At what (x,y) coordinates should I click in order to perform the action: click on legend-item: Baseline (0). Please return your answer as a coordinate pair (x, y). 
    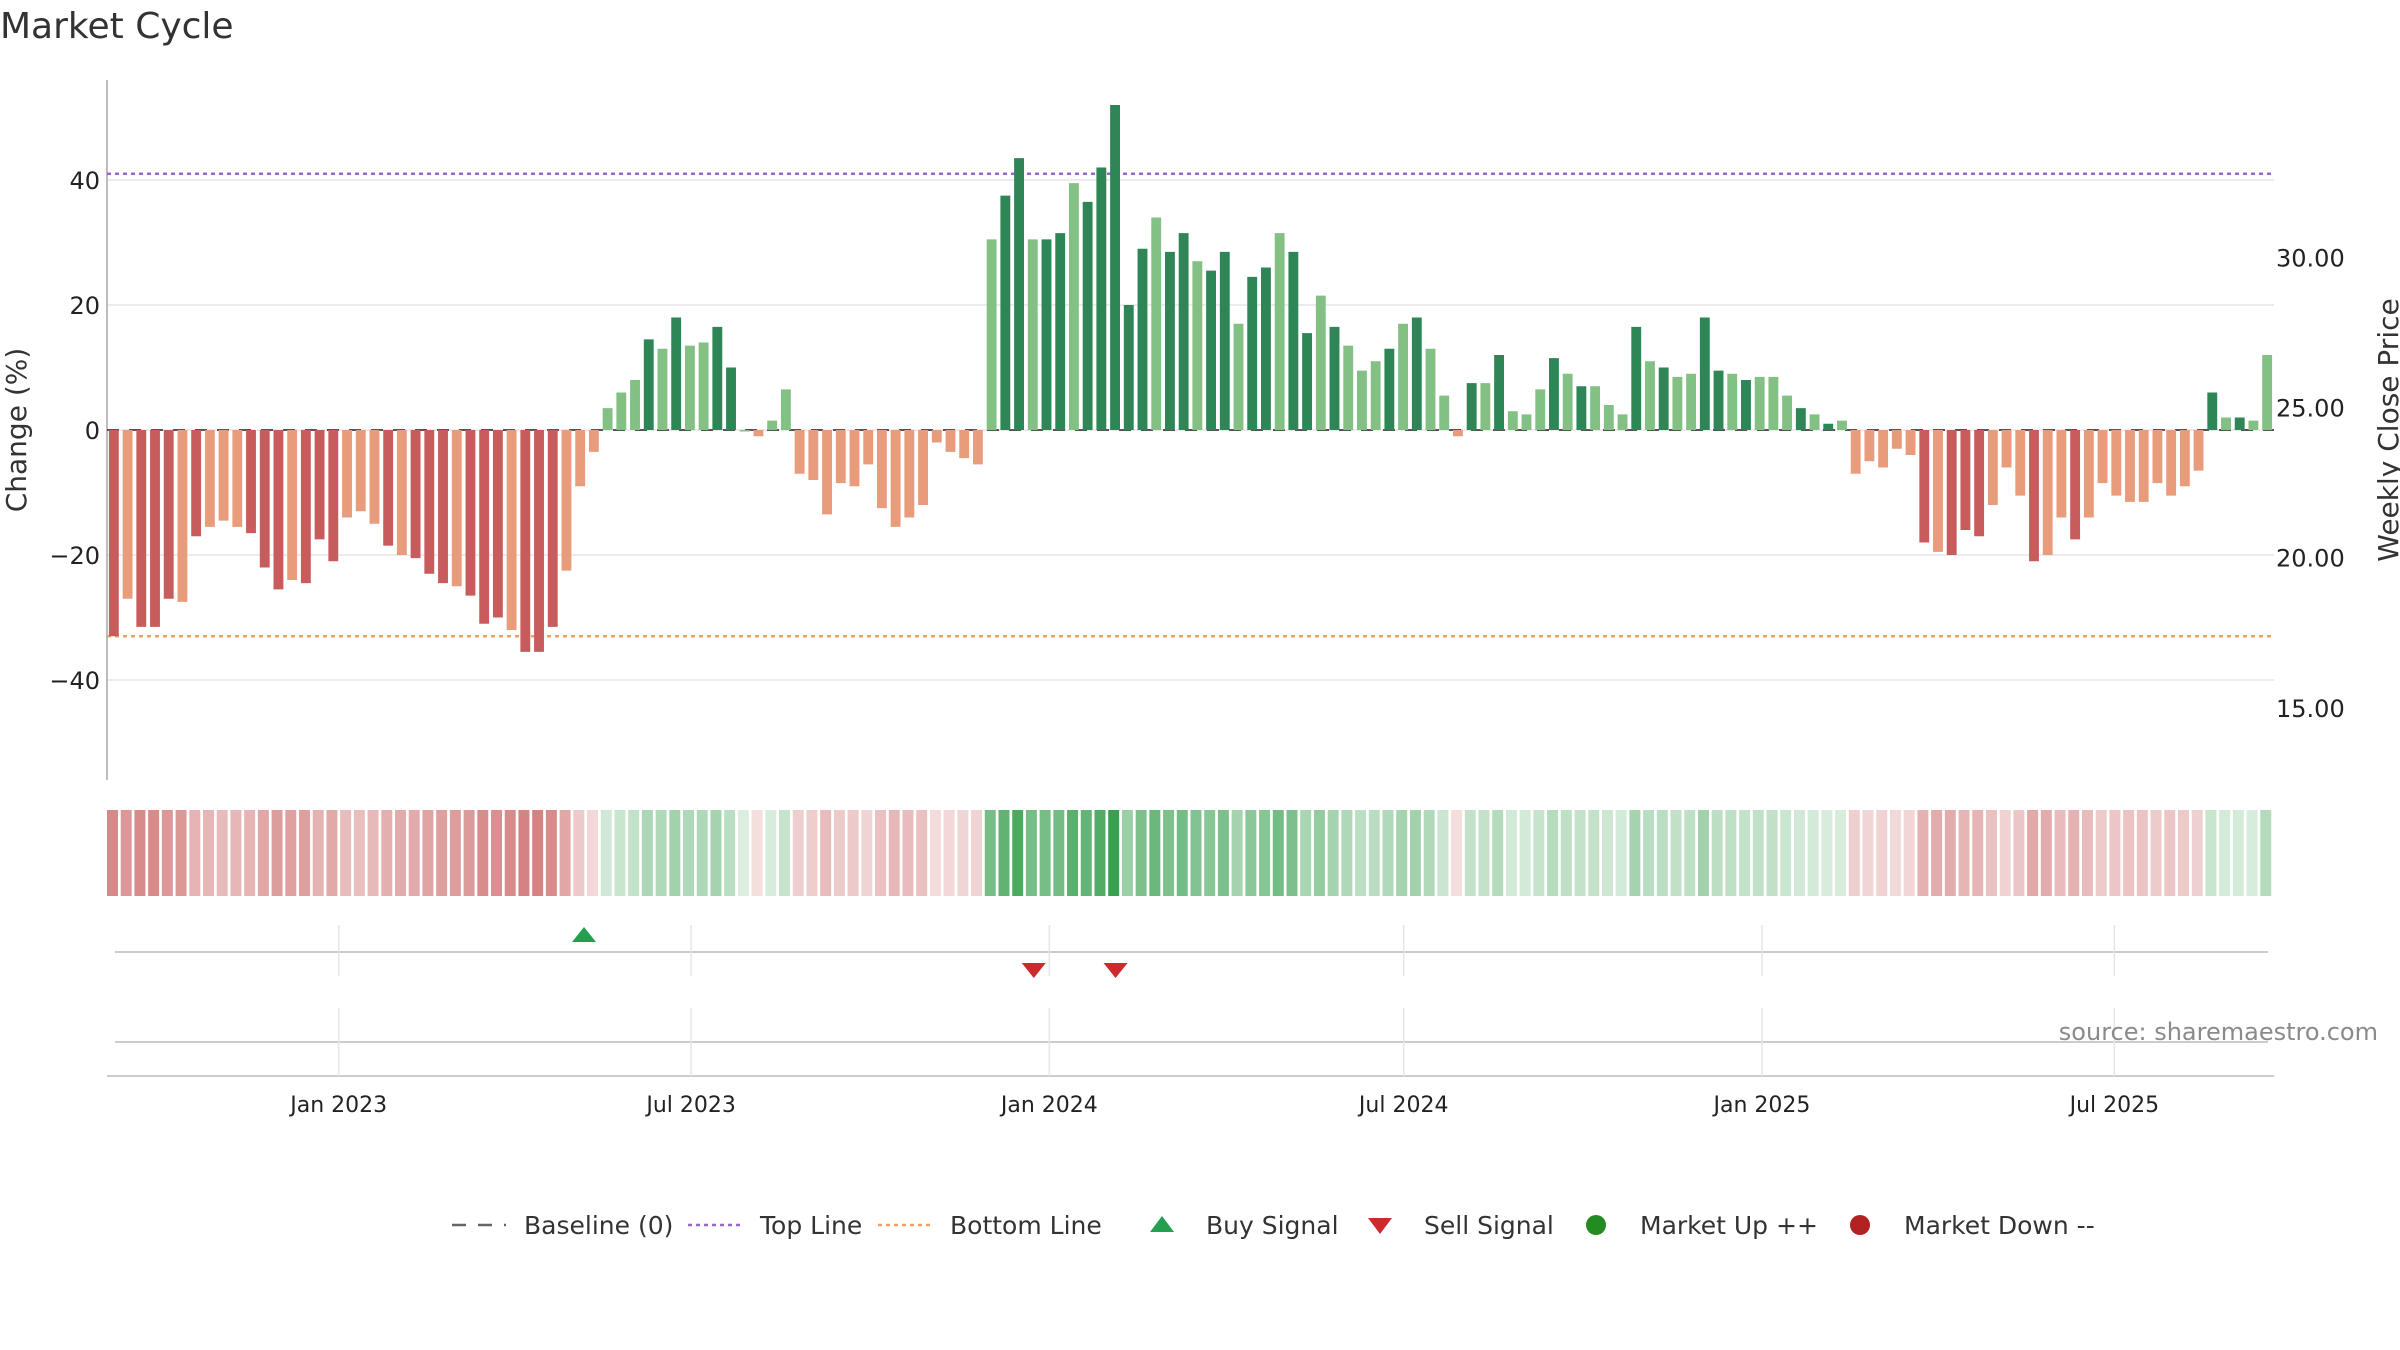
    Looking at the image, I should click on (562, 1225).